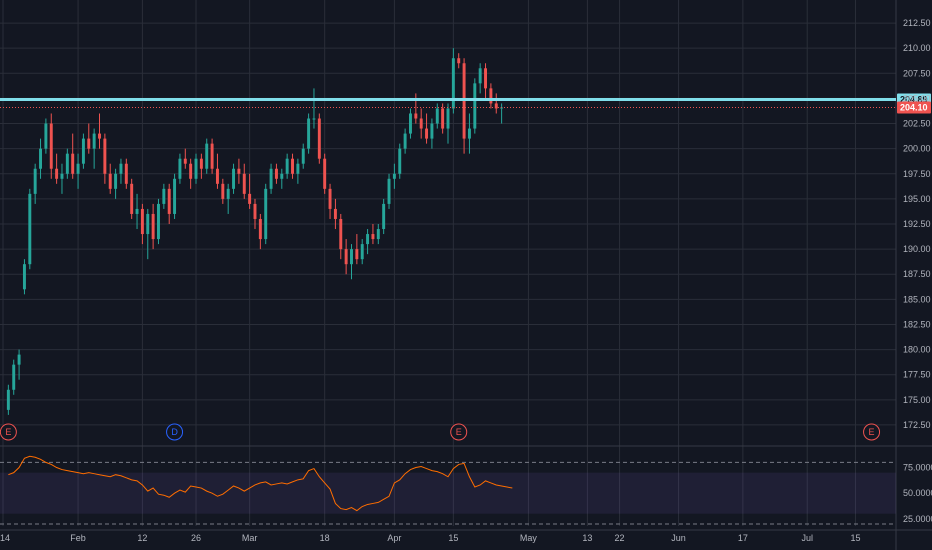  What do you see at coordinates (430, 538) in the screenshot?
I see `time-axis: 14 Feb 12 26 Mar 18 Apr 15 May 13 22 Jun 17 Jul 15` at bounding box center [430, 538].